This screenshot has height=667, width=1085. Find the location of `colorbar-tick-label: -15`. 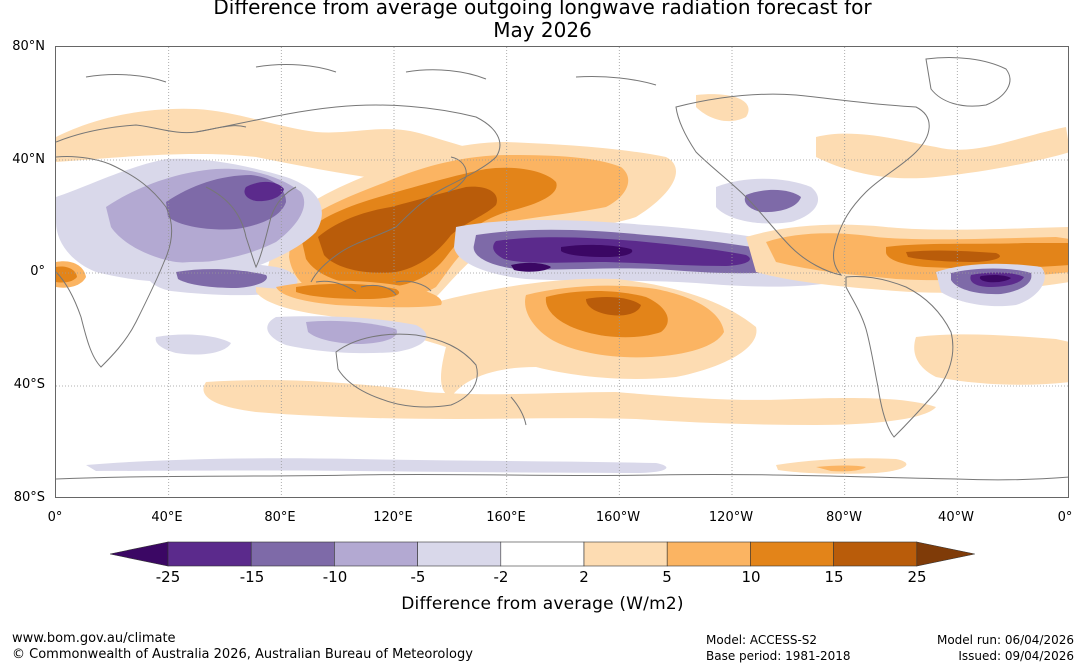

colorbar-tick-label: -15 is located at coordinates (252, 577).